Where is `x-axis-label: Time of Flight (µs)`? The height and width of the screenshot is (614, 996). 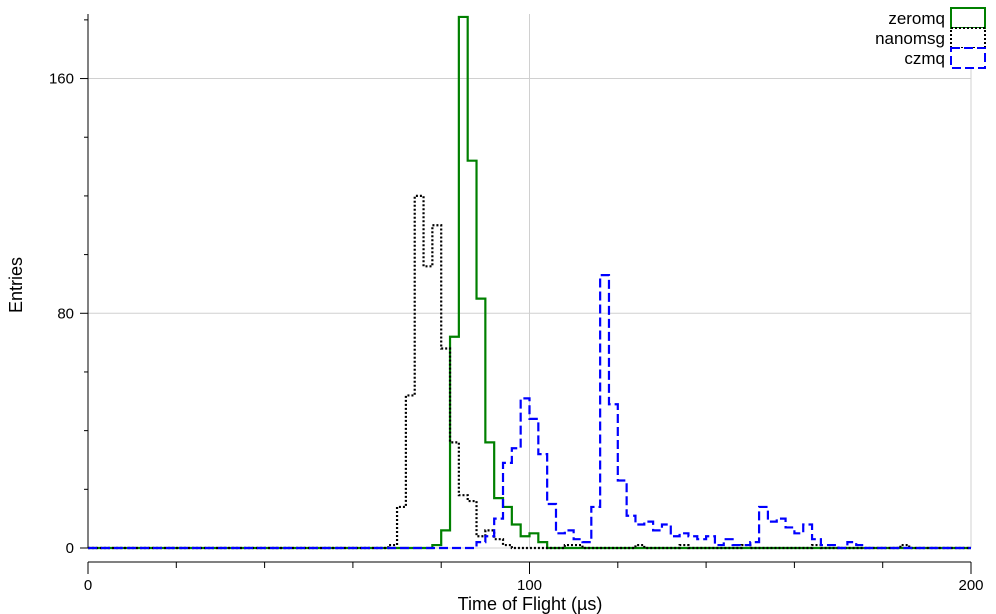 x-axis-label: Time of Flight (µs) is located at coordinates (530, 604).